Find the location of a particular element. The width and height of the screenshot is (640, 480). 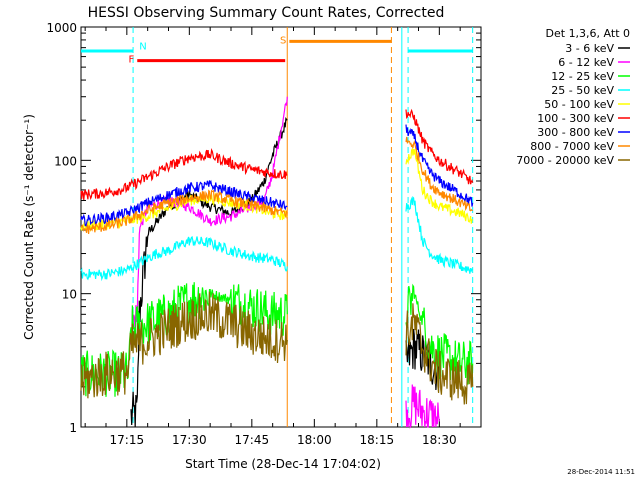

footer-stamp: 28-Dec-2014 11:51 is located at coordinates (601, 472).